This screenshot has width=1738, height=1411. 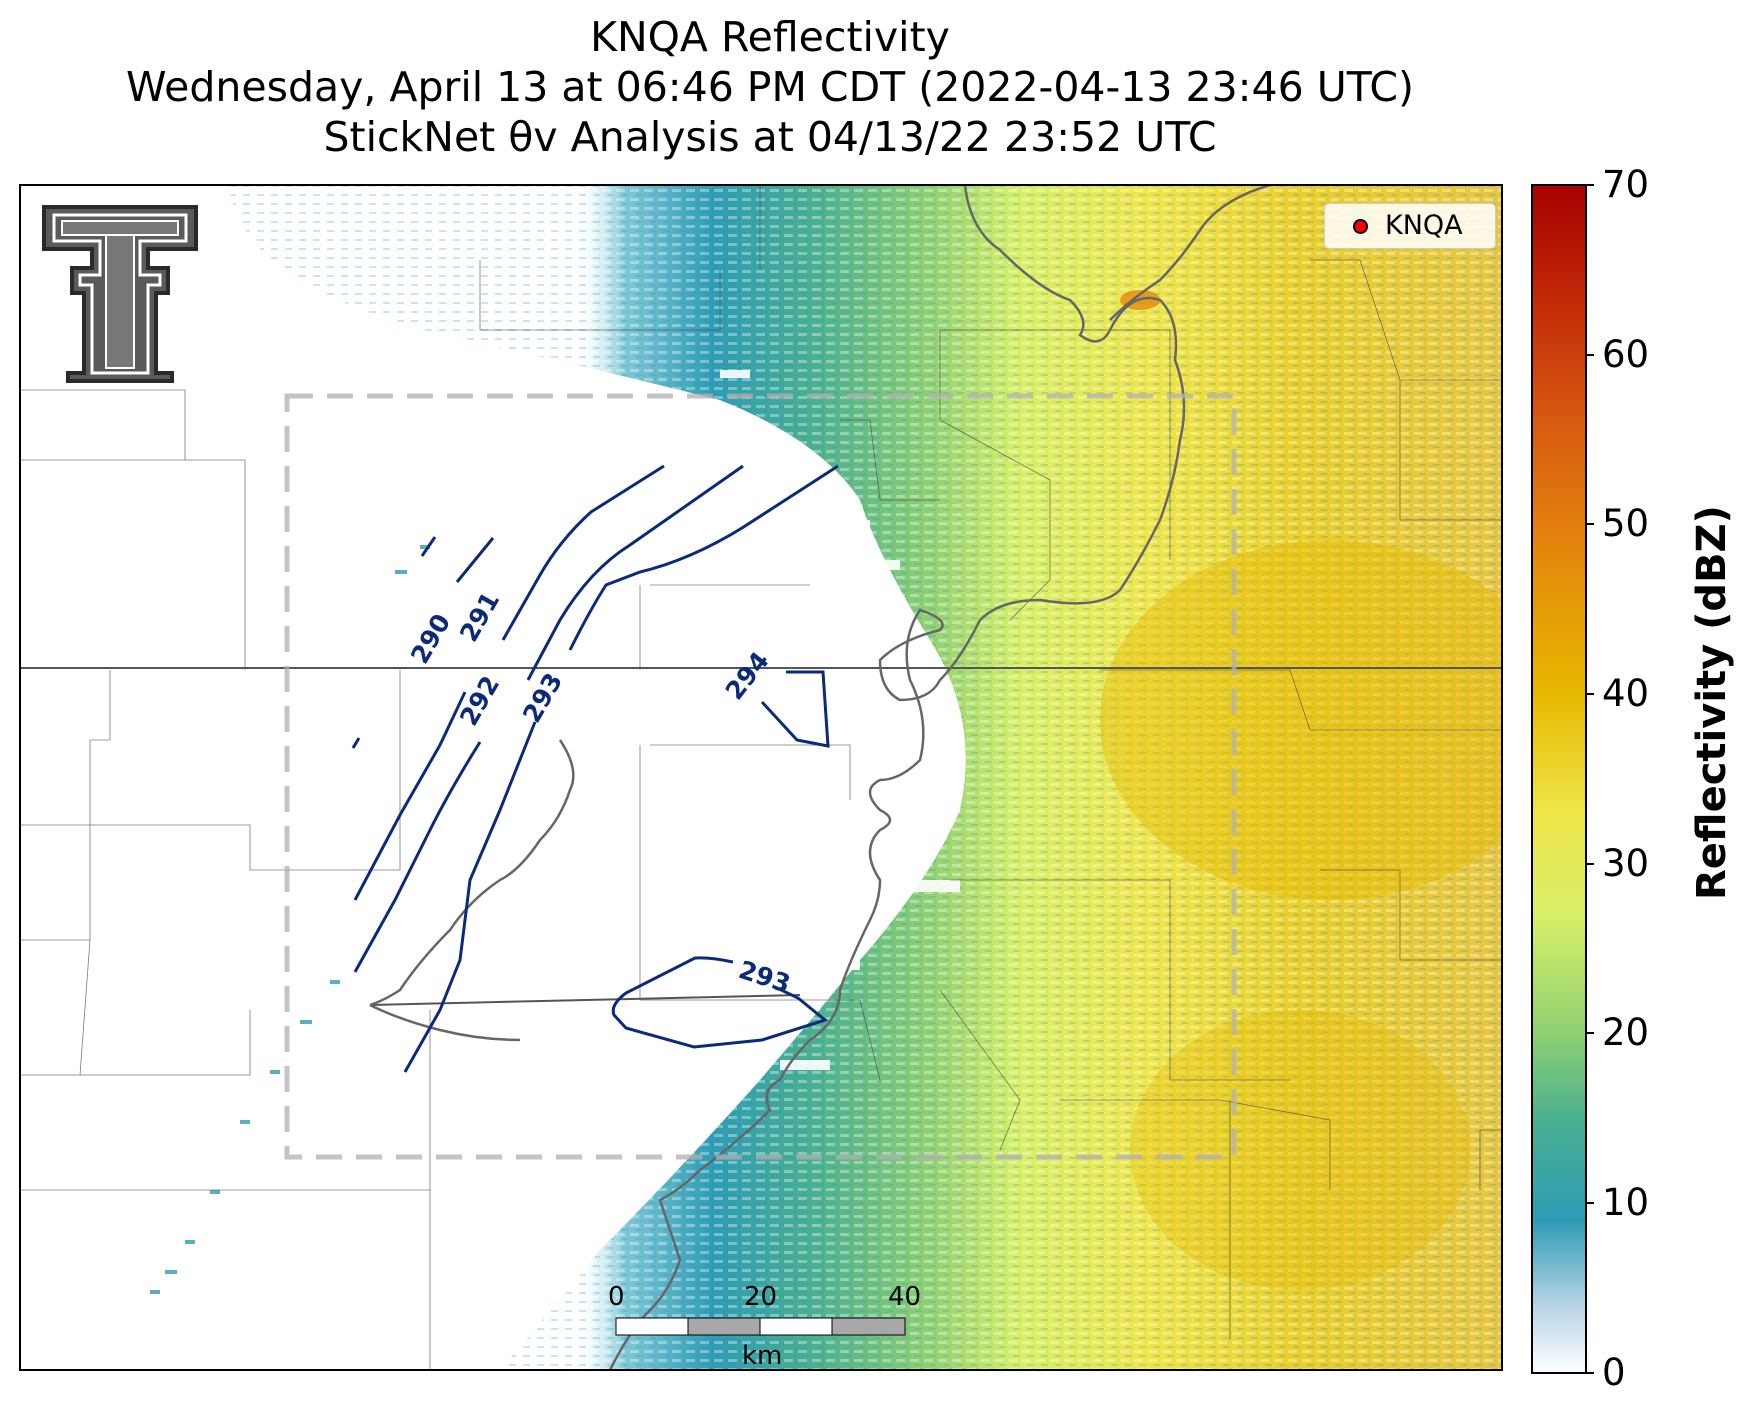 I want to click on colorbar-tick-40: 40, so click(x=1626, y=693).